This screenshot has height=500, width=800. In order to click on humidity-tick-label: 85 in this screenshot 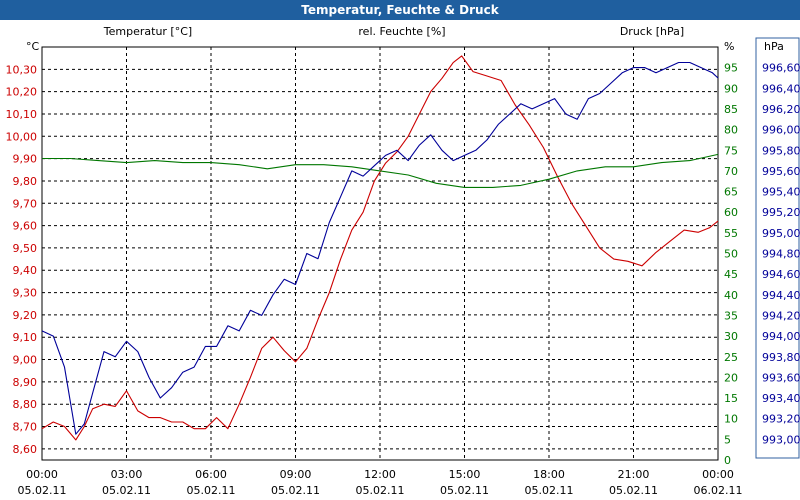, I will do `click(731, 109)`.